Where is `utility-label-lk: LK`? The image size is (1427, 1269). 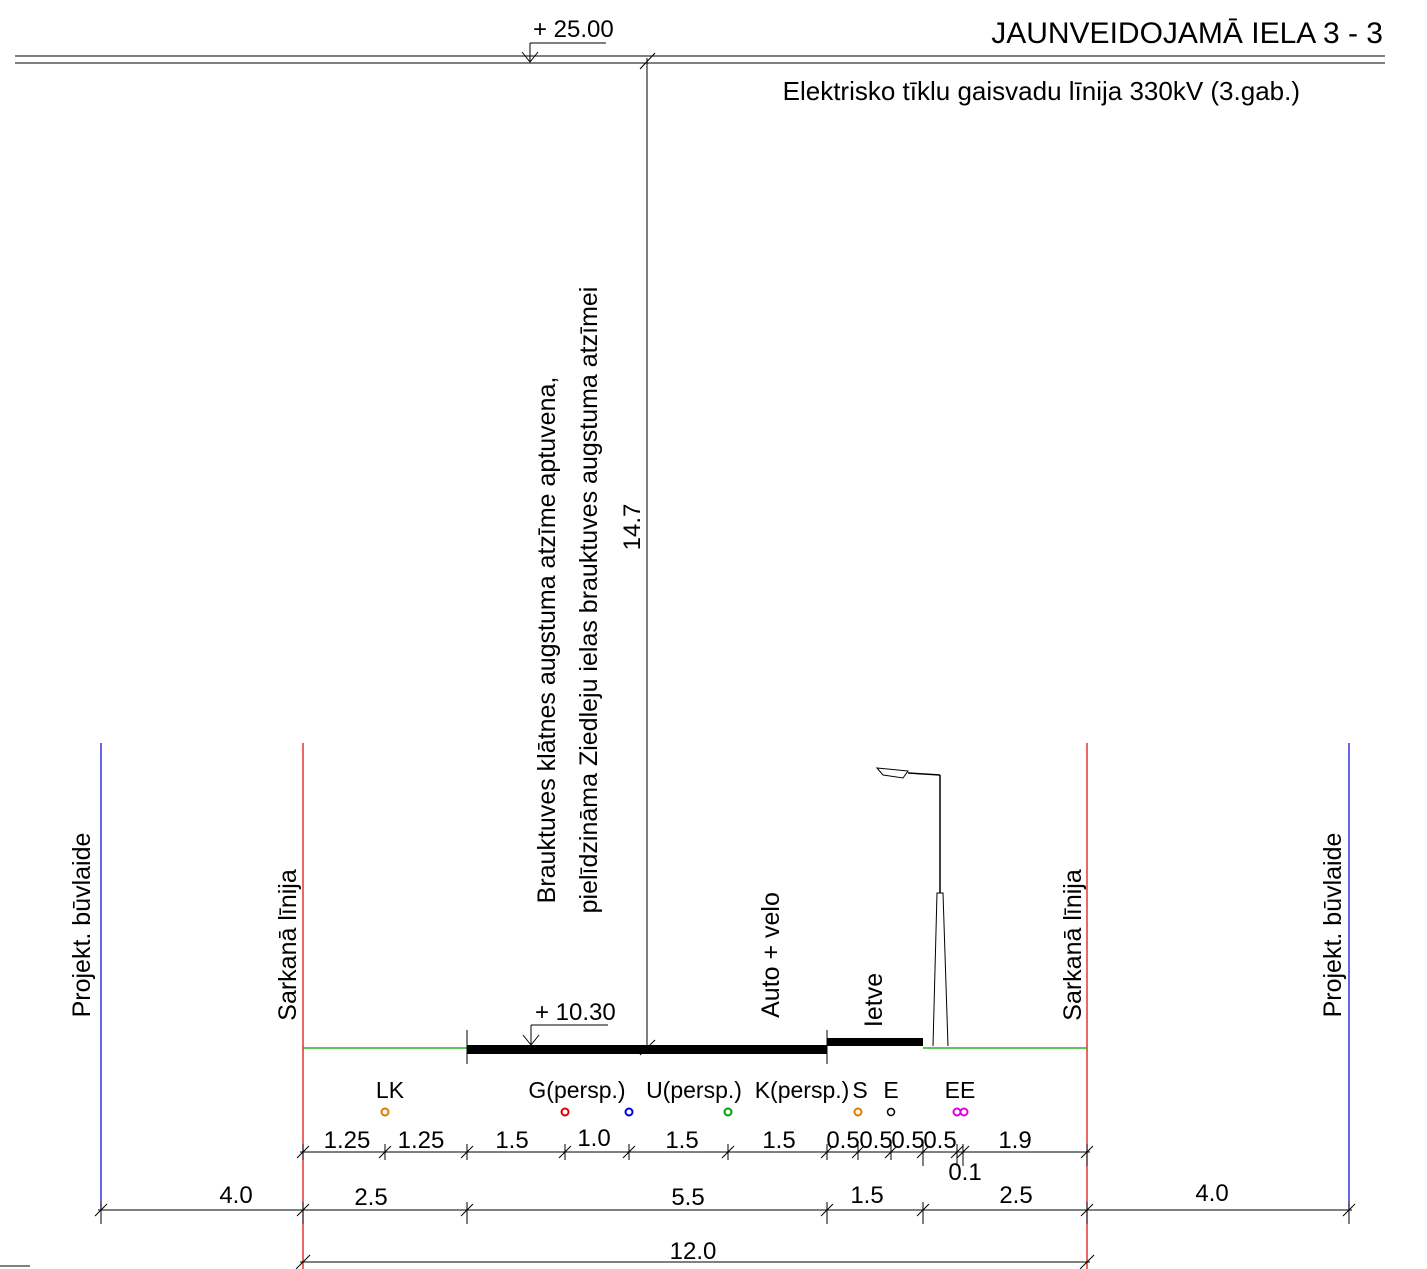 utility-label-lk: LK is located at coordinates (390, 1090).